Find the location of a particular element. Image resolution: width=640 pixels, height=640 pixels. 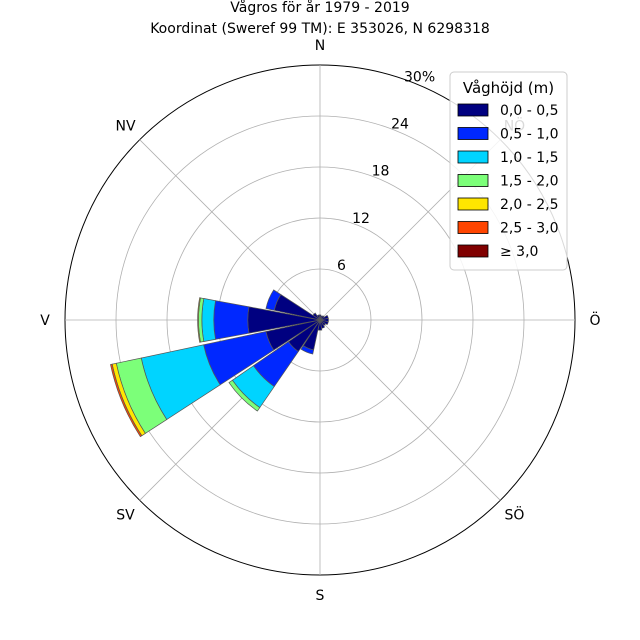

radial-tick-labels: 6 12 18 24 30% is located at coordinates (386, 171).